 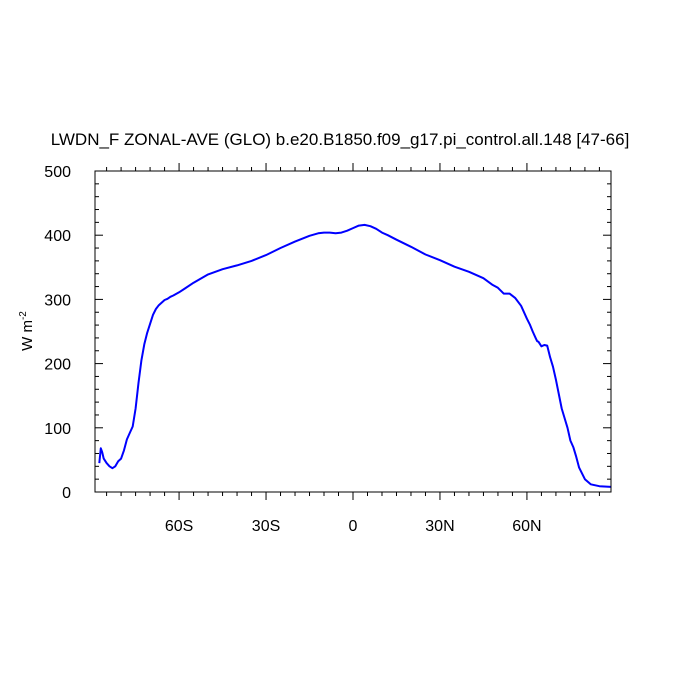 I want to click on y-axis-label-text: W m, so click(x=27, y=335).